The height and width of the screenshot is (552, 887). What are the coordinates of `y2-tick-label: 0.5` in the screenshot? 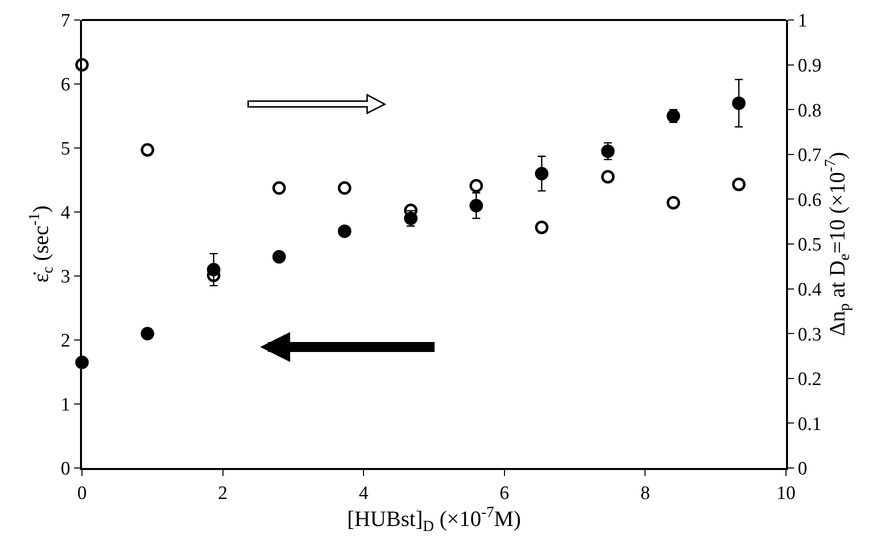 It's located at (810, 245).